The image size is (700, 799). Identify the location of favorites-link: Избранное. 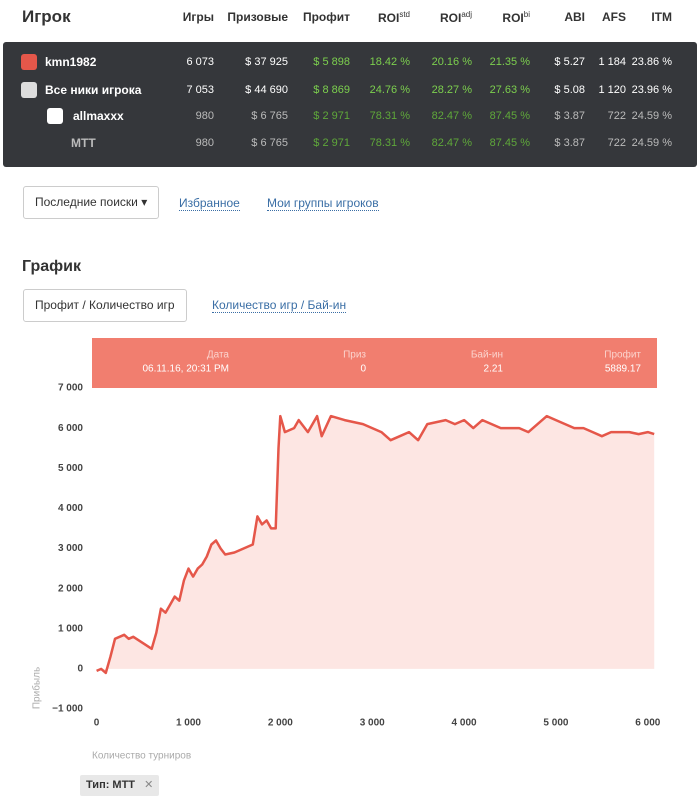
(209, 203).